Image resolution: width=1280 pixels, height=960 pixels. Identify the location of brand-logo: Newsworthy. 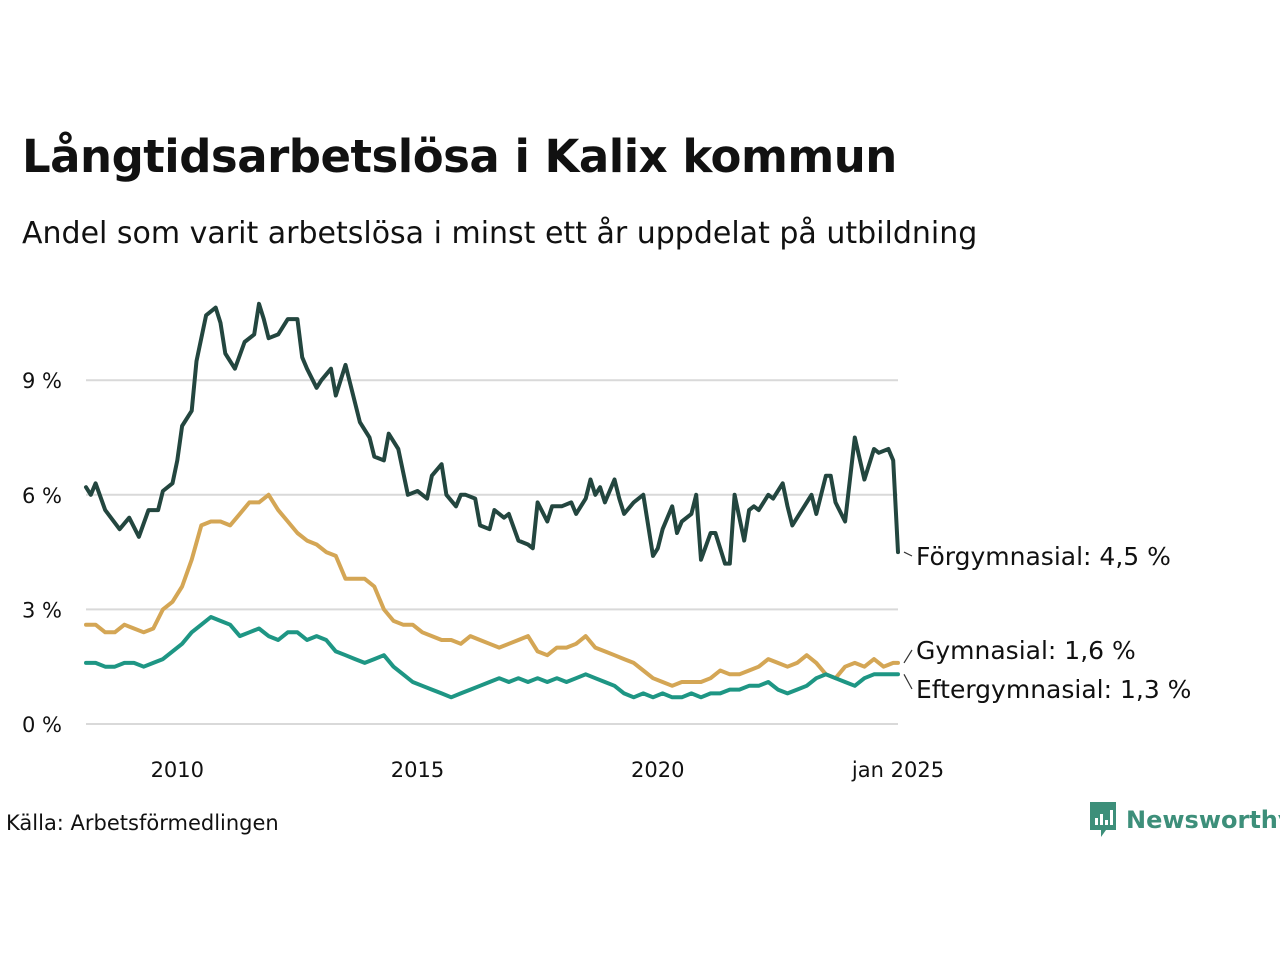
(1184, 820).